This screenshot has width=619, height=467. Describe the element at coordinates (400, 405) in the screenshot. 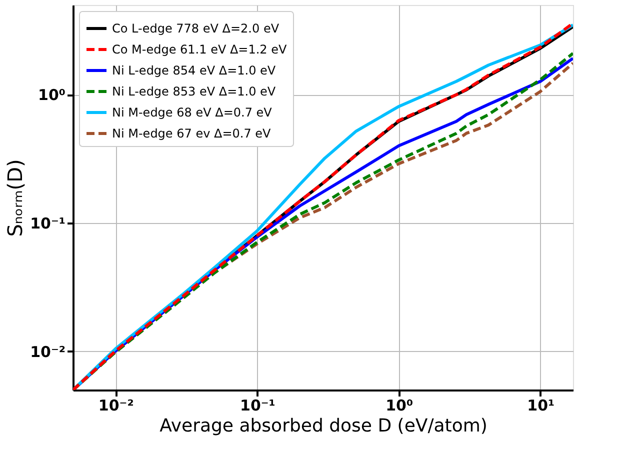

I see `x-tick-label: 10⁰` at that location.